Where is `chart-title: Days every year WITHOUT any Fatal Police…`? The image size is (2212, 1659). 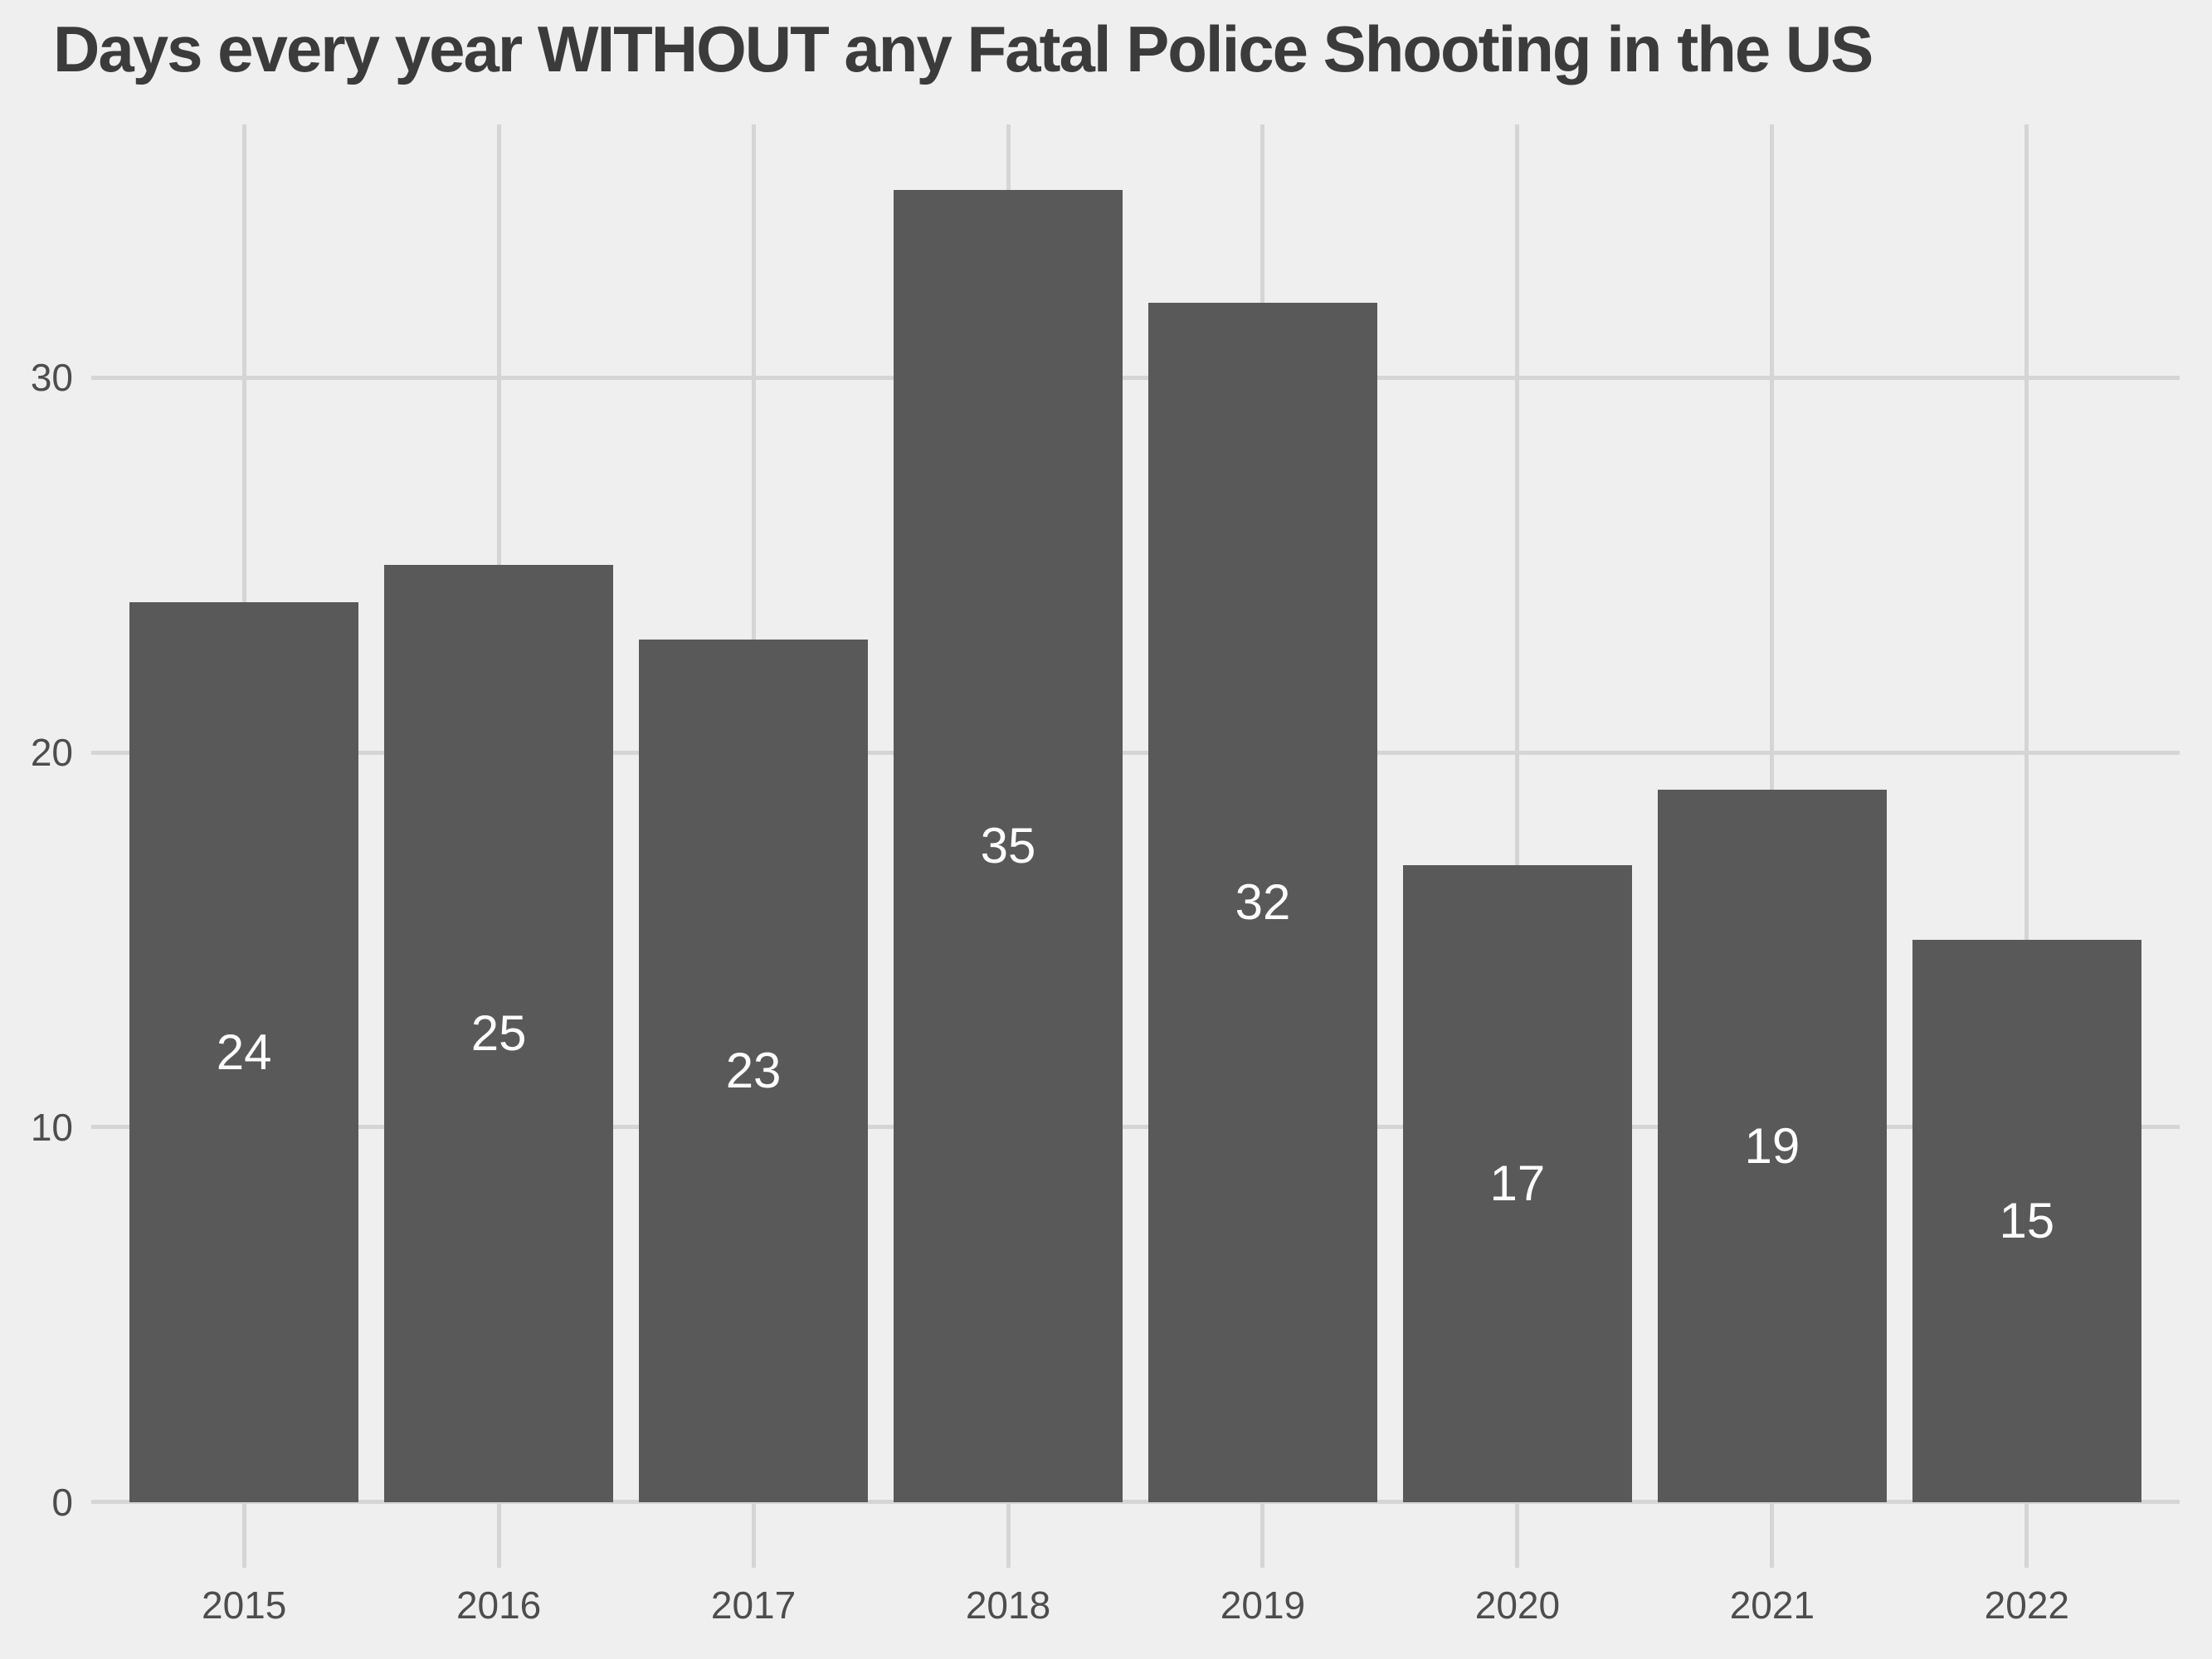
chart-title: Days every year WITHOUT any Fatal Police… is located at coordinates (963, 48).